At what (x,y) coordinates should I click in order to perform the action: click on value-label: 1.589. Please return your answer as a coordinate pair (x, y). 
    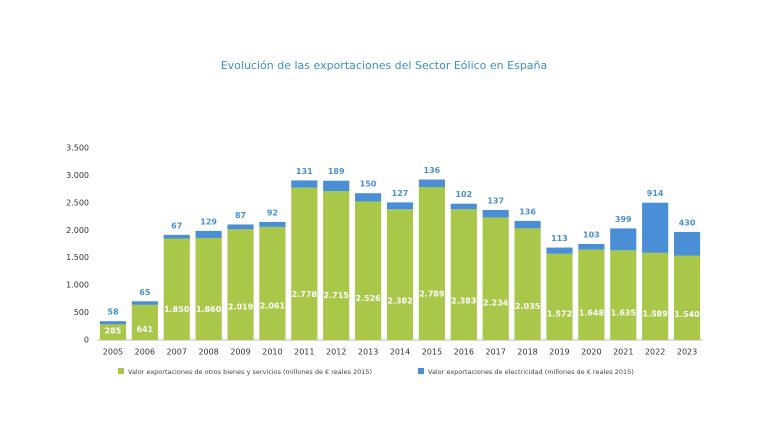
    Looking at the image, I should click on (656, 313).